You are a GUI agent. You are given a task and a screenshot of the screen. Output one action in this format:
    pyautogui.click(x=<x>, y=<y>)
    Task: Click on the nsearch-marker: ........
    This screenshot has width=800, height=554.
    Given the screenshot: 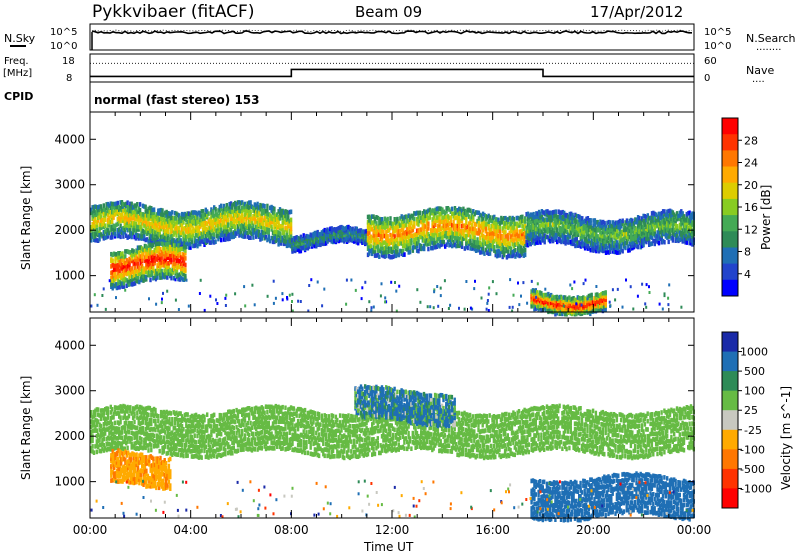 What is the action you would take?
    pyautogui.click(x=768, y=47)
    